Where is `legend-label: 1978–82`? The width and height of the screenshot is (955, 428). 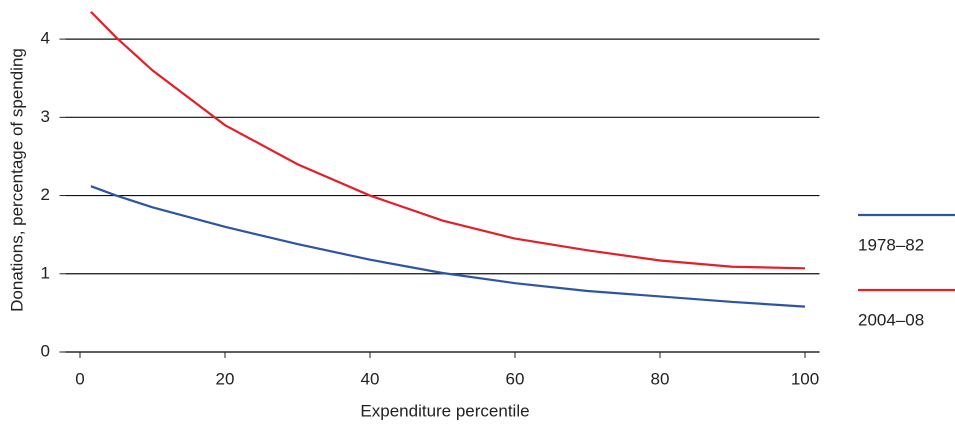
legend-label: 1978–82 is located at coordinates (891, 244).